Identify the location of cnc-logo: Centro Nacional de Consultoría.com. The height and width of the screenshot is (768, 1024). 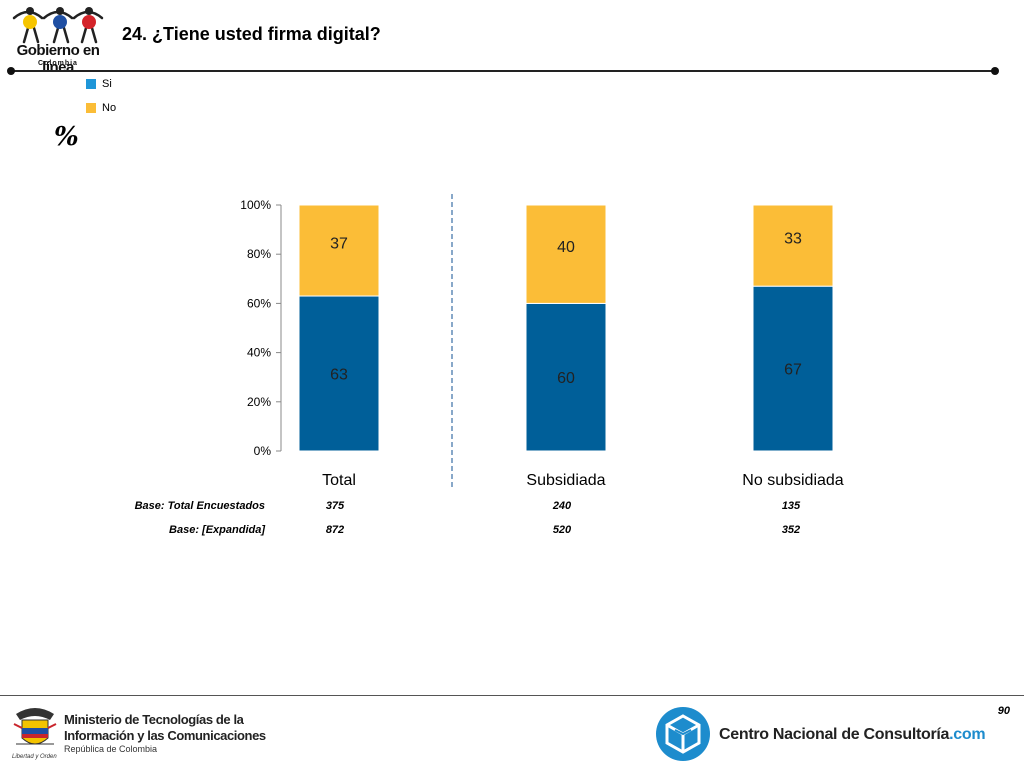
(820, 735).